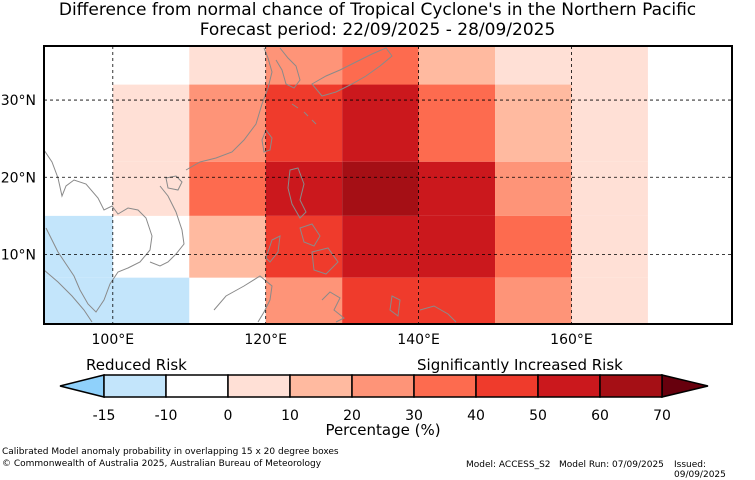 This screenshot has width=755, height=480. I want to click on latitude-label: 10°N, so click(18, 256).